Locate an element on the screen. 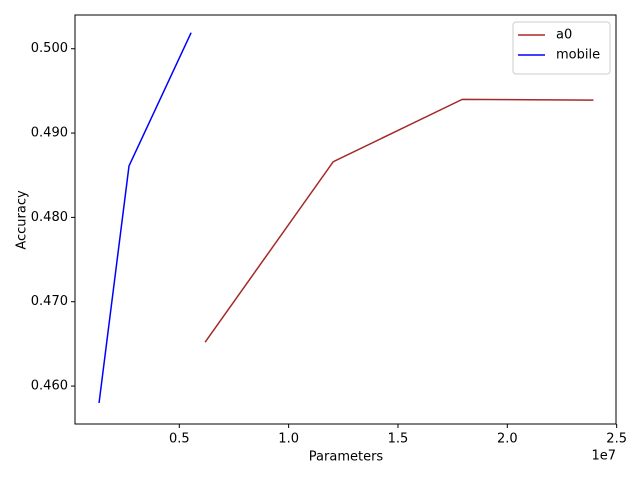  x-tick-label: 2.5 is located at coordinates (616, 439).